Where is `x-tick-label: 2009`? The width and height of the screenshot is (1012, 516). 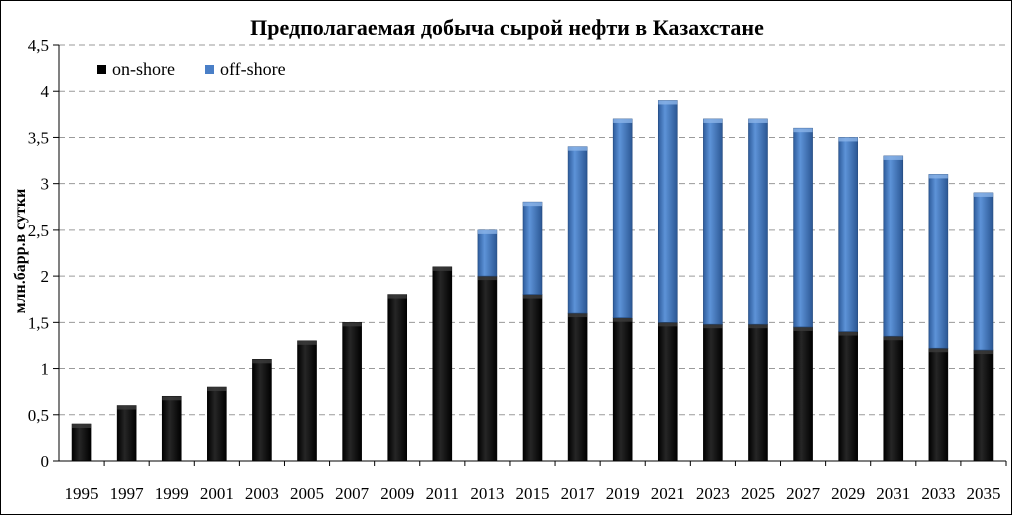
x-tick-label: 2009 is located at coordinates (397, 493).